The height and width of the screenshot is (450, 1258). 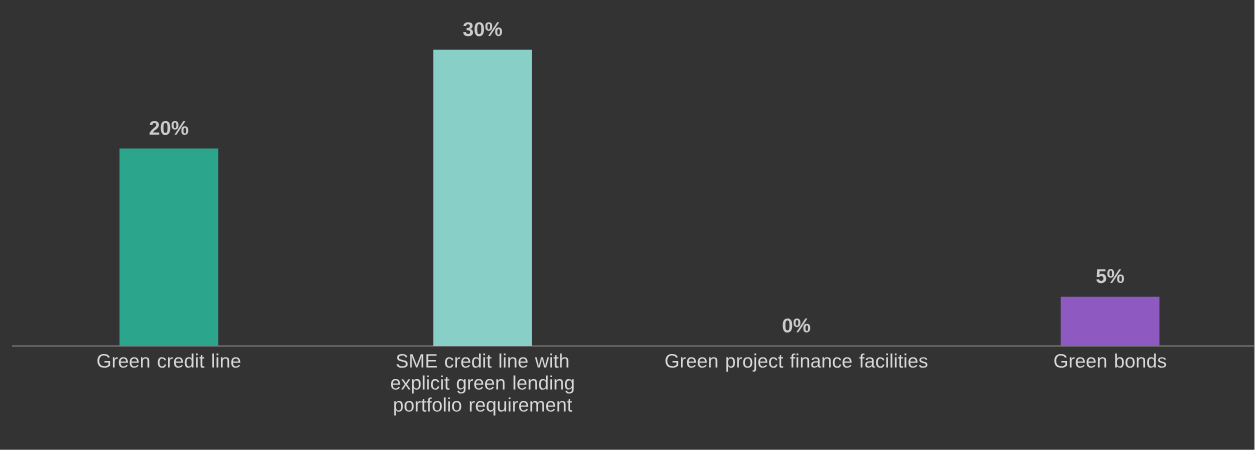 What do you see at coordinates (483, 29) in the screenshot?
I see `data-label: 30%` at bounding box center [483, 29].